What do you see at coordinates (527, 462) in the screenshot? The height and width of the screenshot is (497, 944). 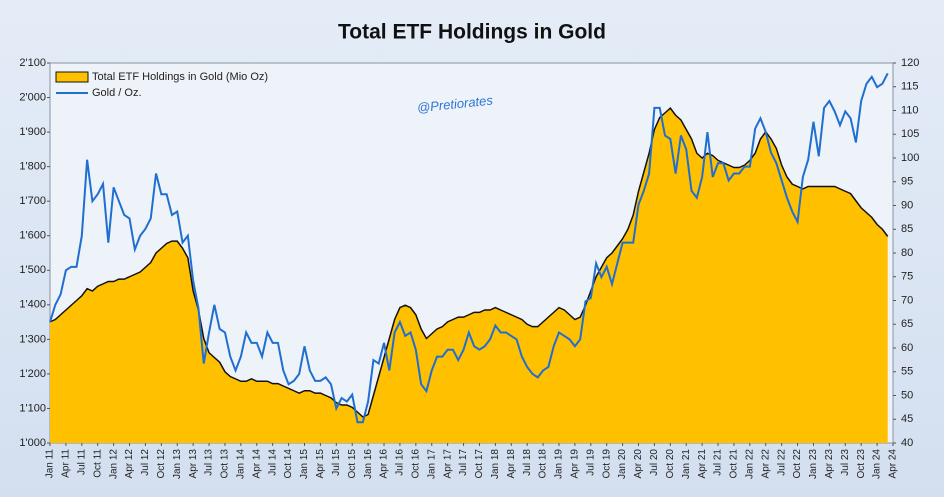 I see `x-tick-label: Jul 18` at bounding box center [527, 462].